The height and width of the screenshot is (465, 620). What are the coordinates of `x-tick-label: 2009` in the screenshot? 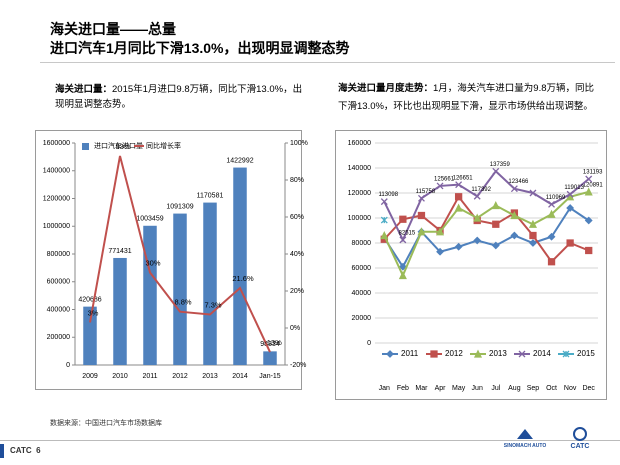 It's located at (90, 376).